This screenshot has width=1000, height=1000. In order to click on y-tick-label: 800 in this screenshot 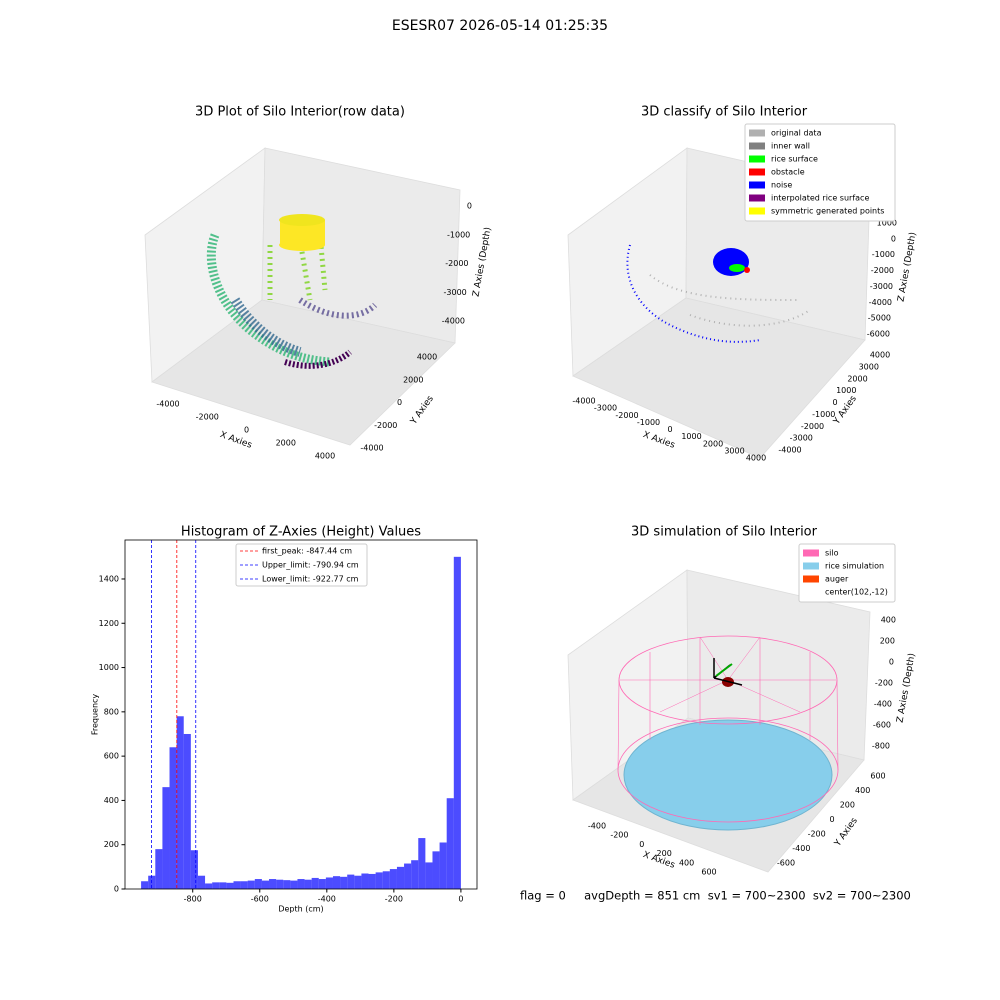, I will do `click(111, 711)`.